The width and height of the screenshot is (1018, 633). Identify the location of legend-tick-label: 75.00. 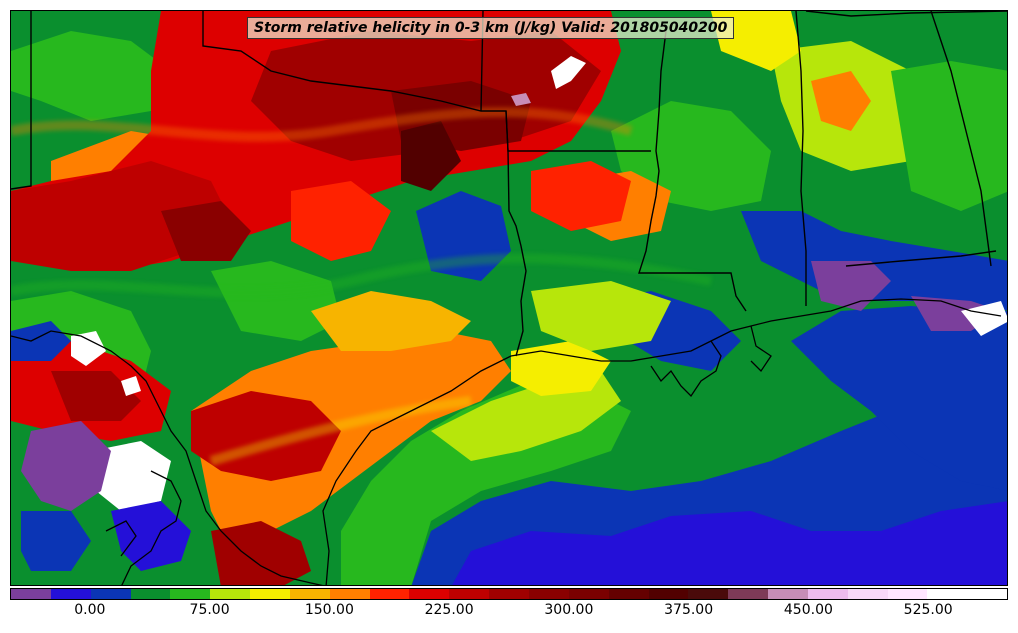
(209, 610).